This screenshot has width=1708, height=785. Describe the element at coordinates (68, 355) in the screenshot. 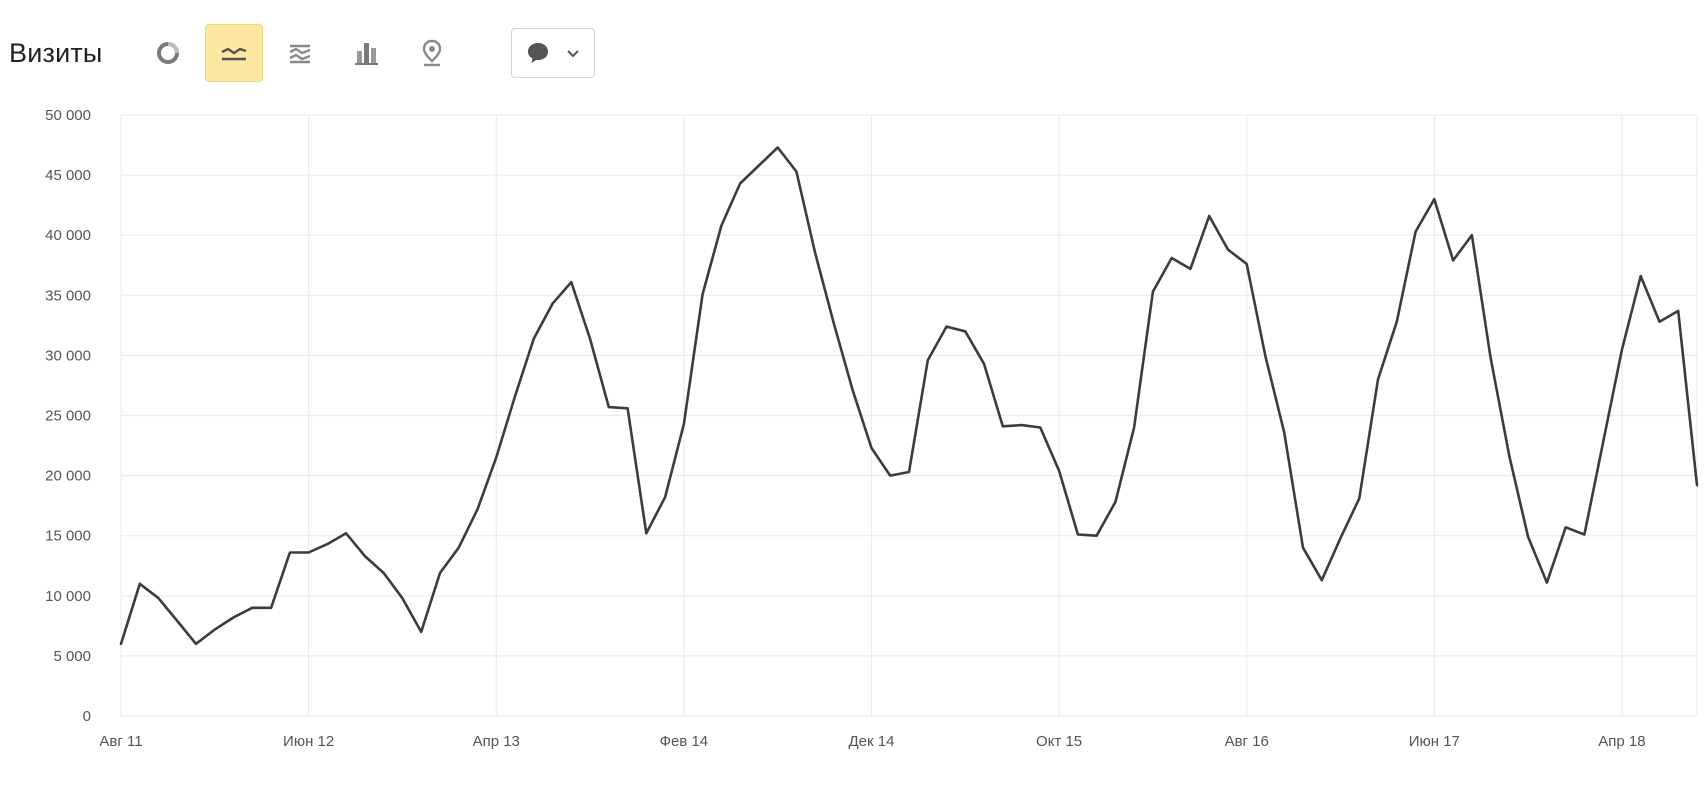

I see `y-tick-label: 30 000` at that location.